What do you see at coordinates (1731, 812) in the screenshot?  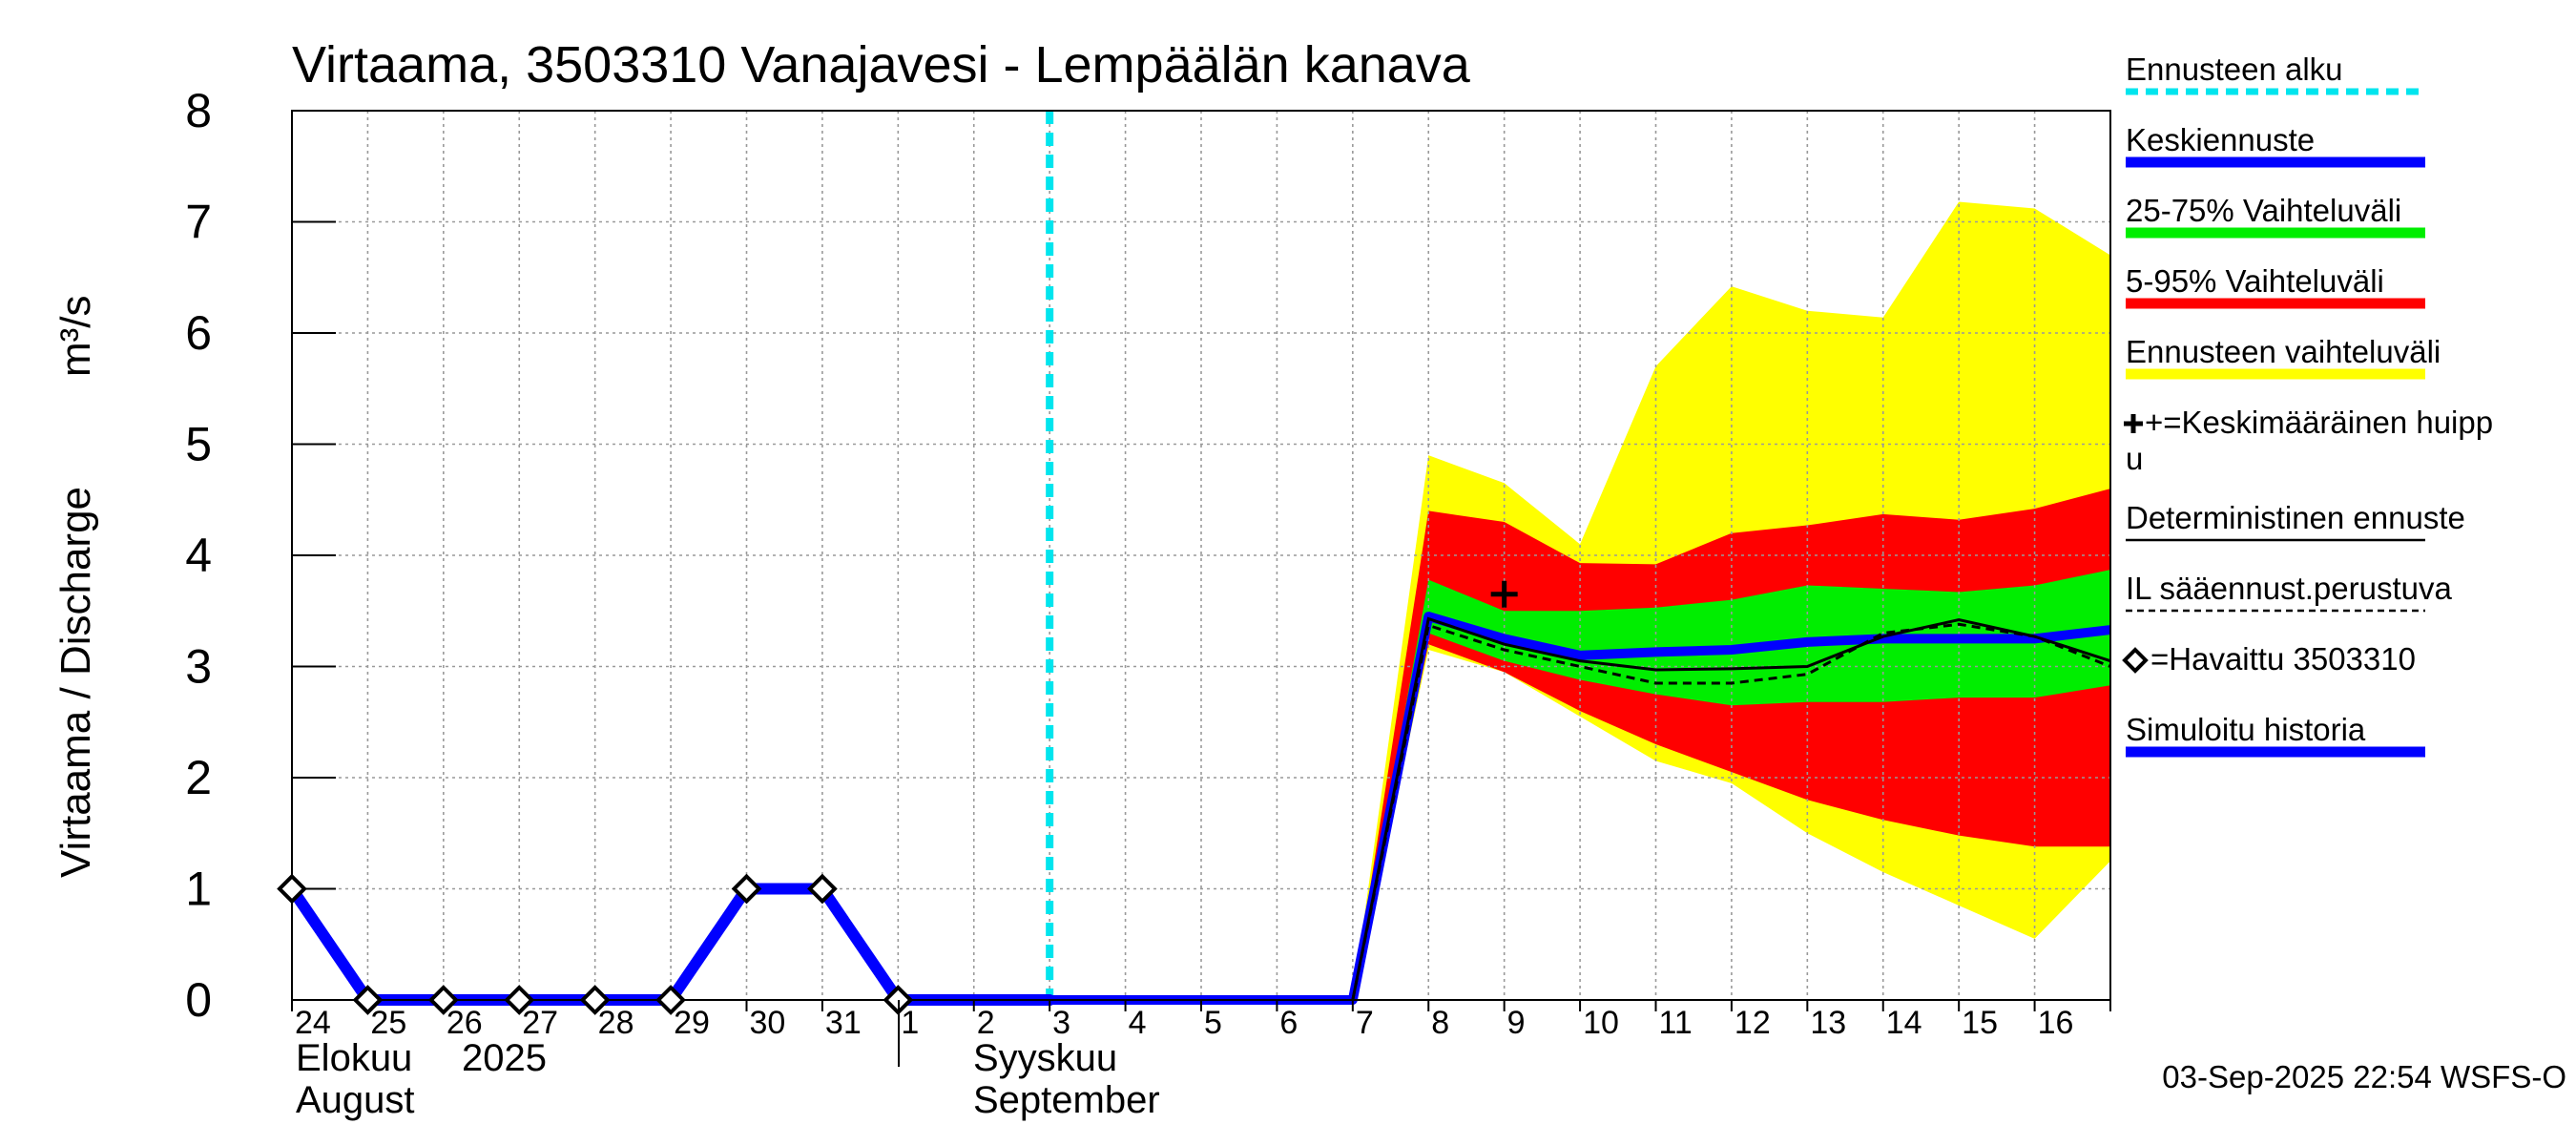 I see `il-weather-forecast-line` at bounding box center [1731, 812].